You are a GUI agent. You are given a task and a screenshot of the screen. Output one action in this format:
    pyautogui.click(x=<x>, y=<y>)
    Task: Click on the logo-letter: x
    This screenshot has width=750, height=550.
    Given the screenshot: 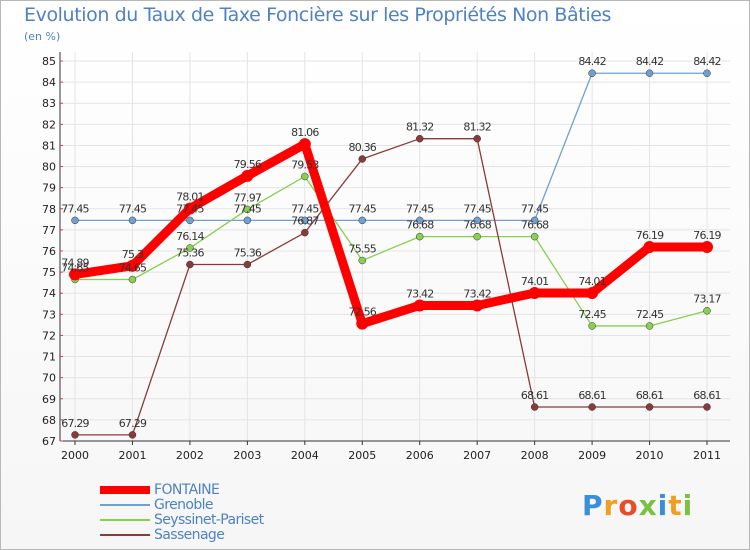 What is the action you would take?
    pyautogui.click(x=648, y=505)
    